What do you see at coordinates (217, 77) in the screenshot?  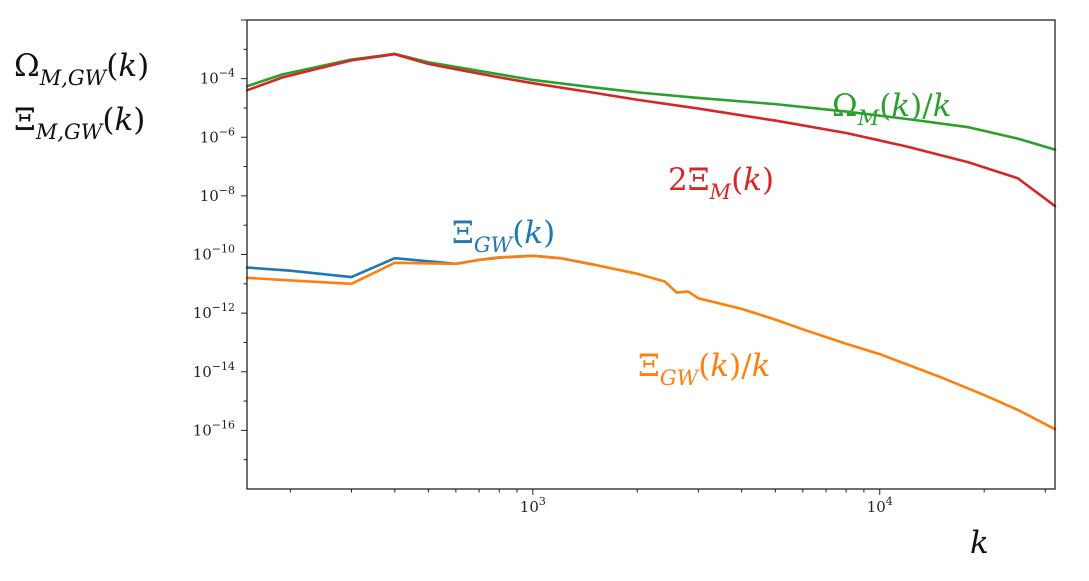 I see `y-tick-label: 10⁻⁴` at bounding box center [217, 77].